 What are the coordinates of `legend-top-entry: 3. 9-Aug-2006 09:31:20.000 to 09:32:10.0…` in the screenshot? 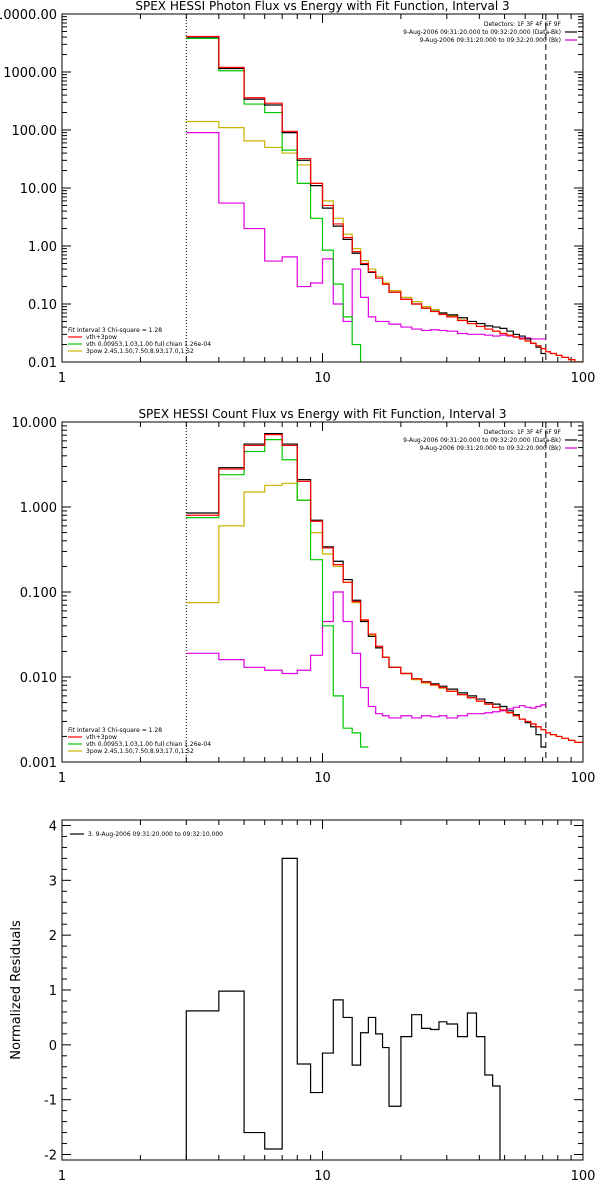 It's located at (155, 834).